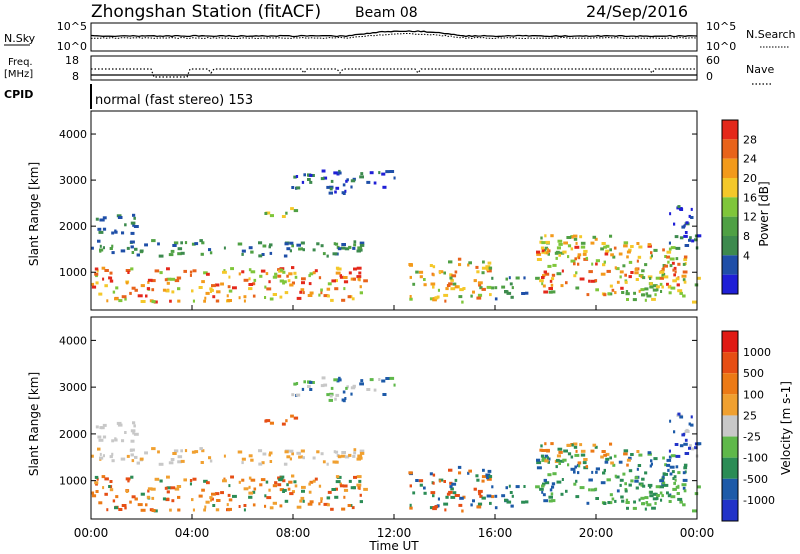  What do you see at coordinates (753, 373) in the screenshot?
I see `colorbar-tick-label: 500` at bounding box center [753, 373].